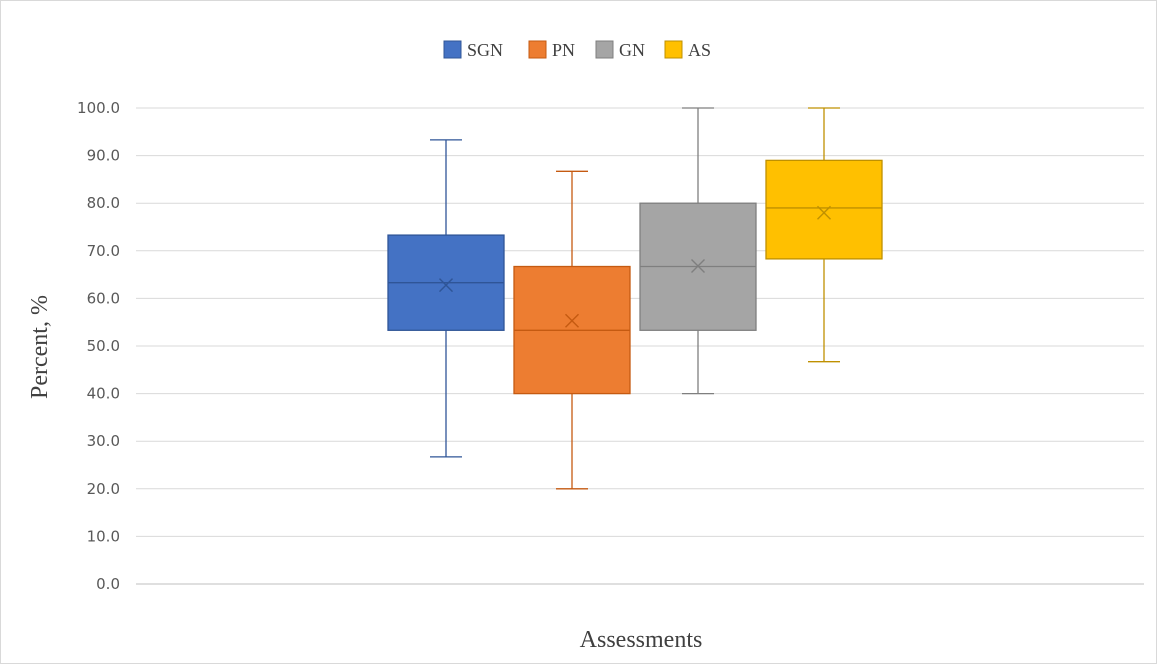 The image size is (1157, 665). I want to click on legend-item-sgn: SGN, so click(473, 50).